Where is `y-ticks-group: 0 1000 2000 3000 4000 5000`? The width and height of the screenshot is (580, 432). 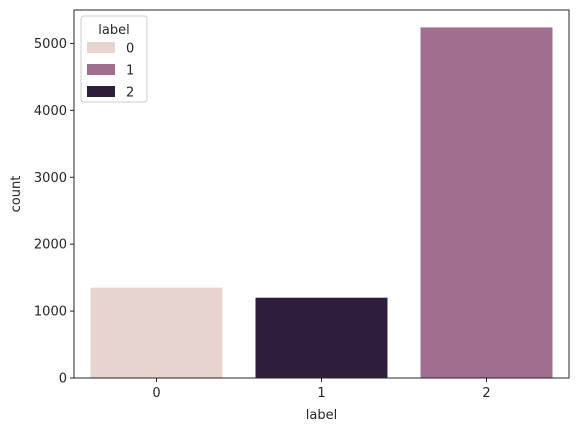
y-ticks-group: 0 1000 2000 3000 4000 5000 is located at coordinates (54, 212).